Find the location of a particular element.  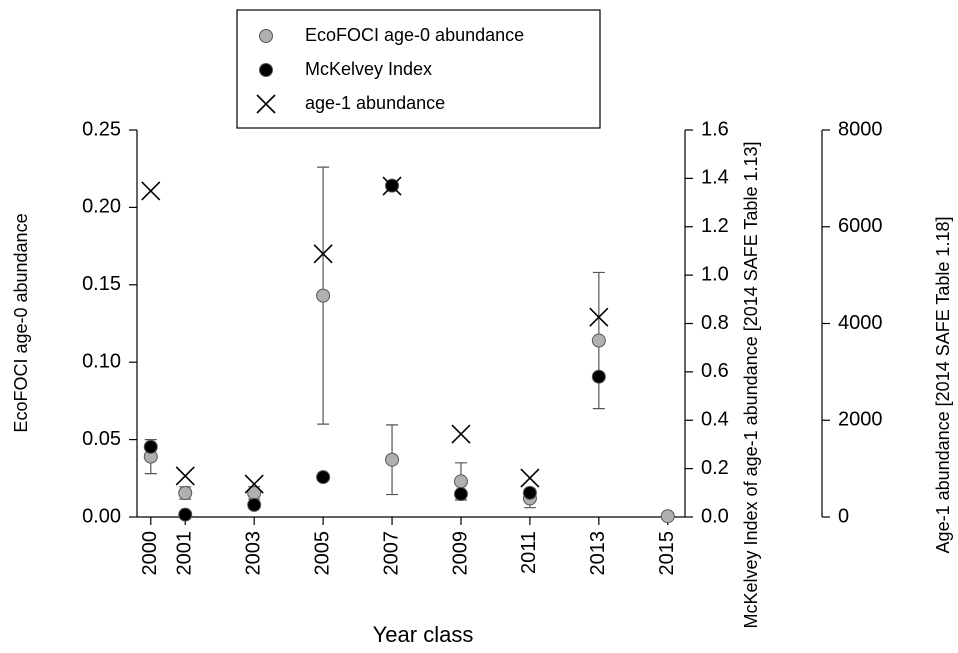

x-axis-title: Year class is located at coordinates (423, 634).